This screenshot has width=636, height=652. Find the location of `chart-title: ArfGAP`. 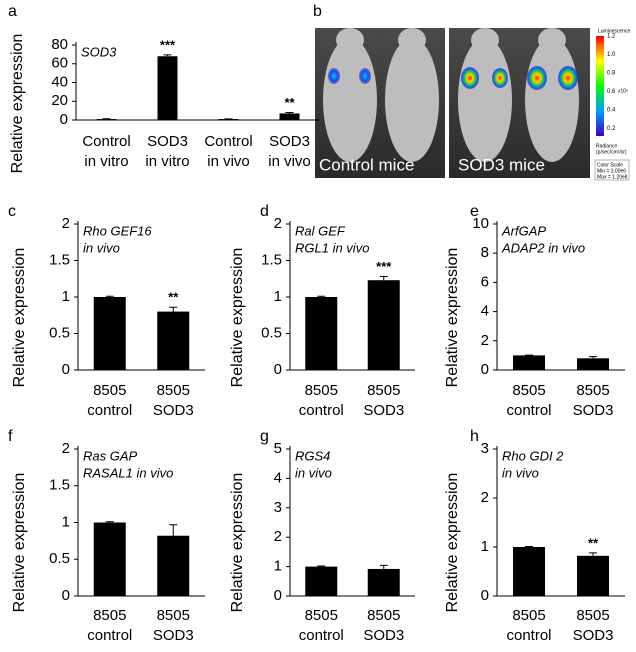

chart-title: ArfGAP is located at coordinates (523, 230).